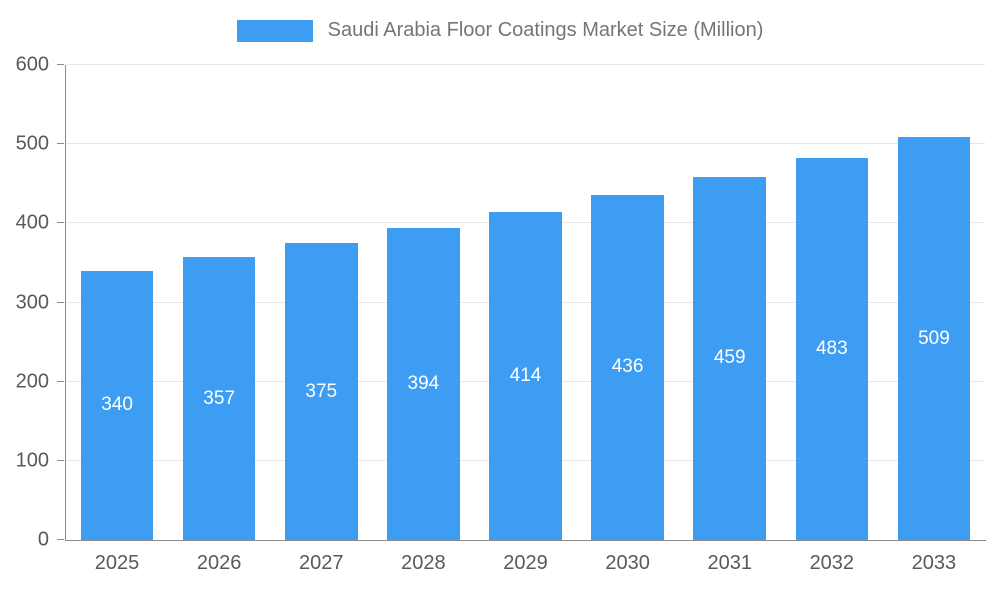 Image resolution: width=1000 pixels, height=600 pixels. I want to click on x-axis-line, so click(525, 540).